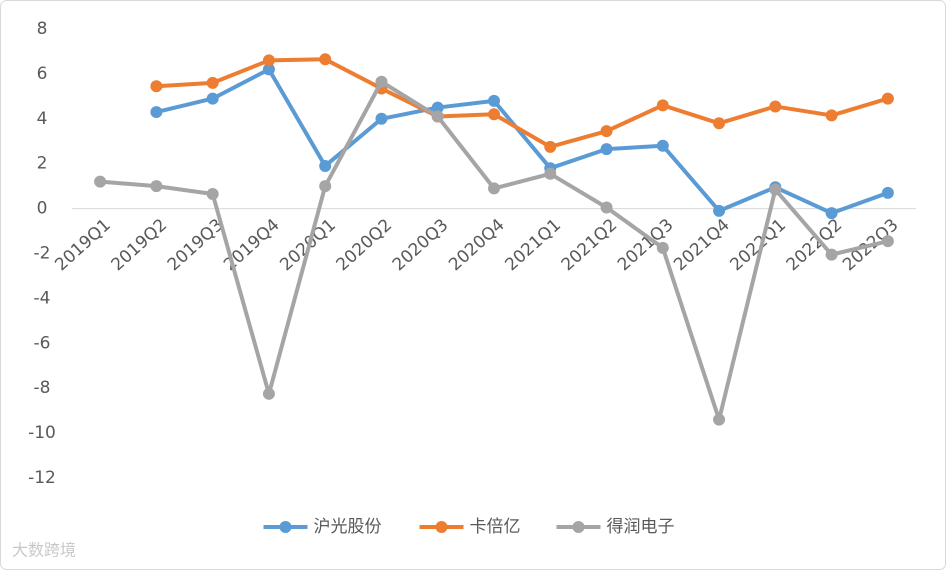  I want to click on y-tick-label: -2, so click(42, 254).